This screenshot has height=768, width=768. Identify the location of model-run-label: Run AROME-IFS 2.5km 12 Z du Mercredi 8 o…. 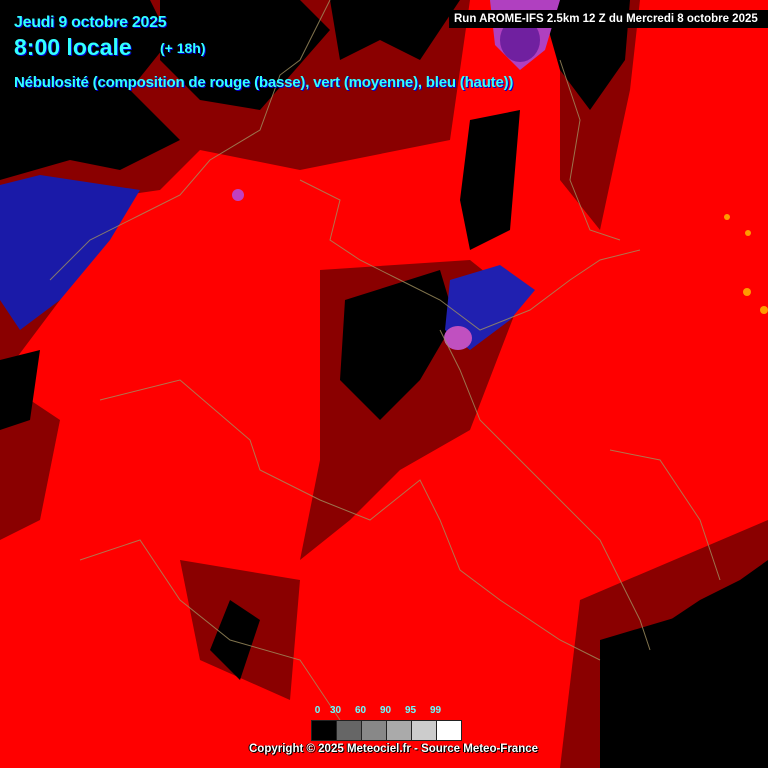
(608, 19).